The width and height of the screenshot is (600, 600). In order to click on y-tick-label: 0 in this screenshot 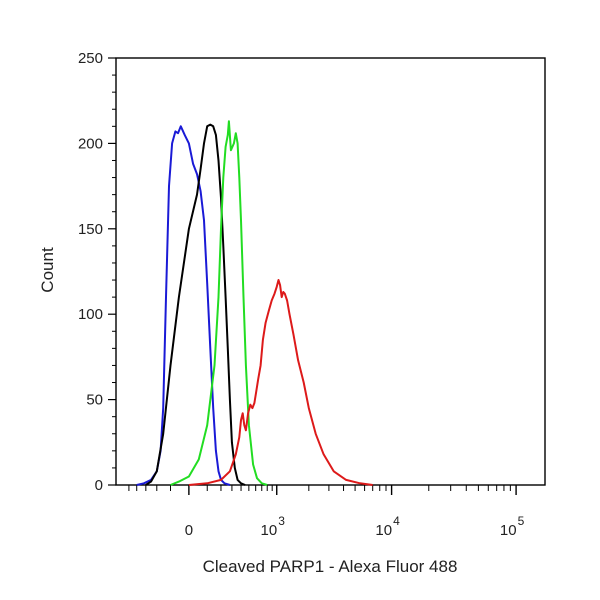, I will do `click(99, 485)`.